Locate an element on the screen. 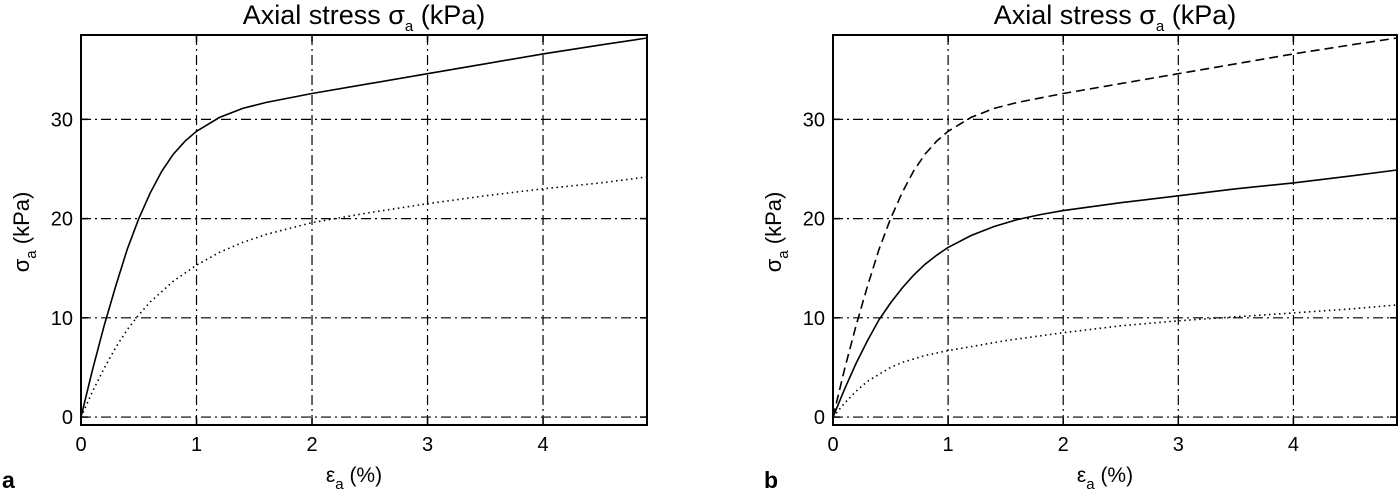 The height and width of the screenshot is (495, 1400). panel-label: b is located at coordinates (771, 480).